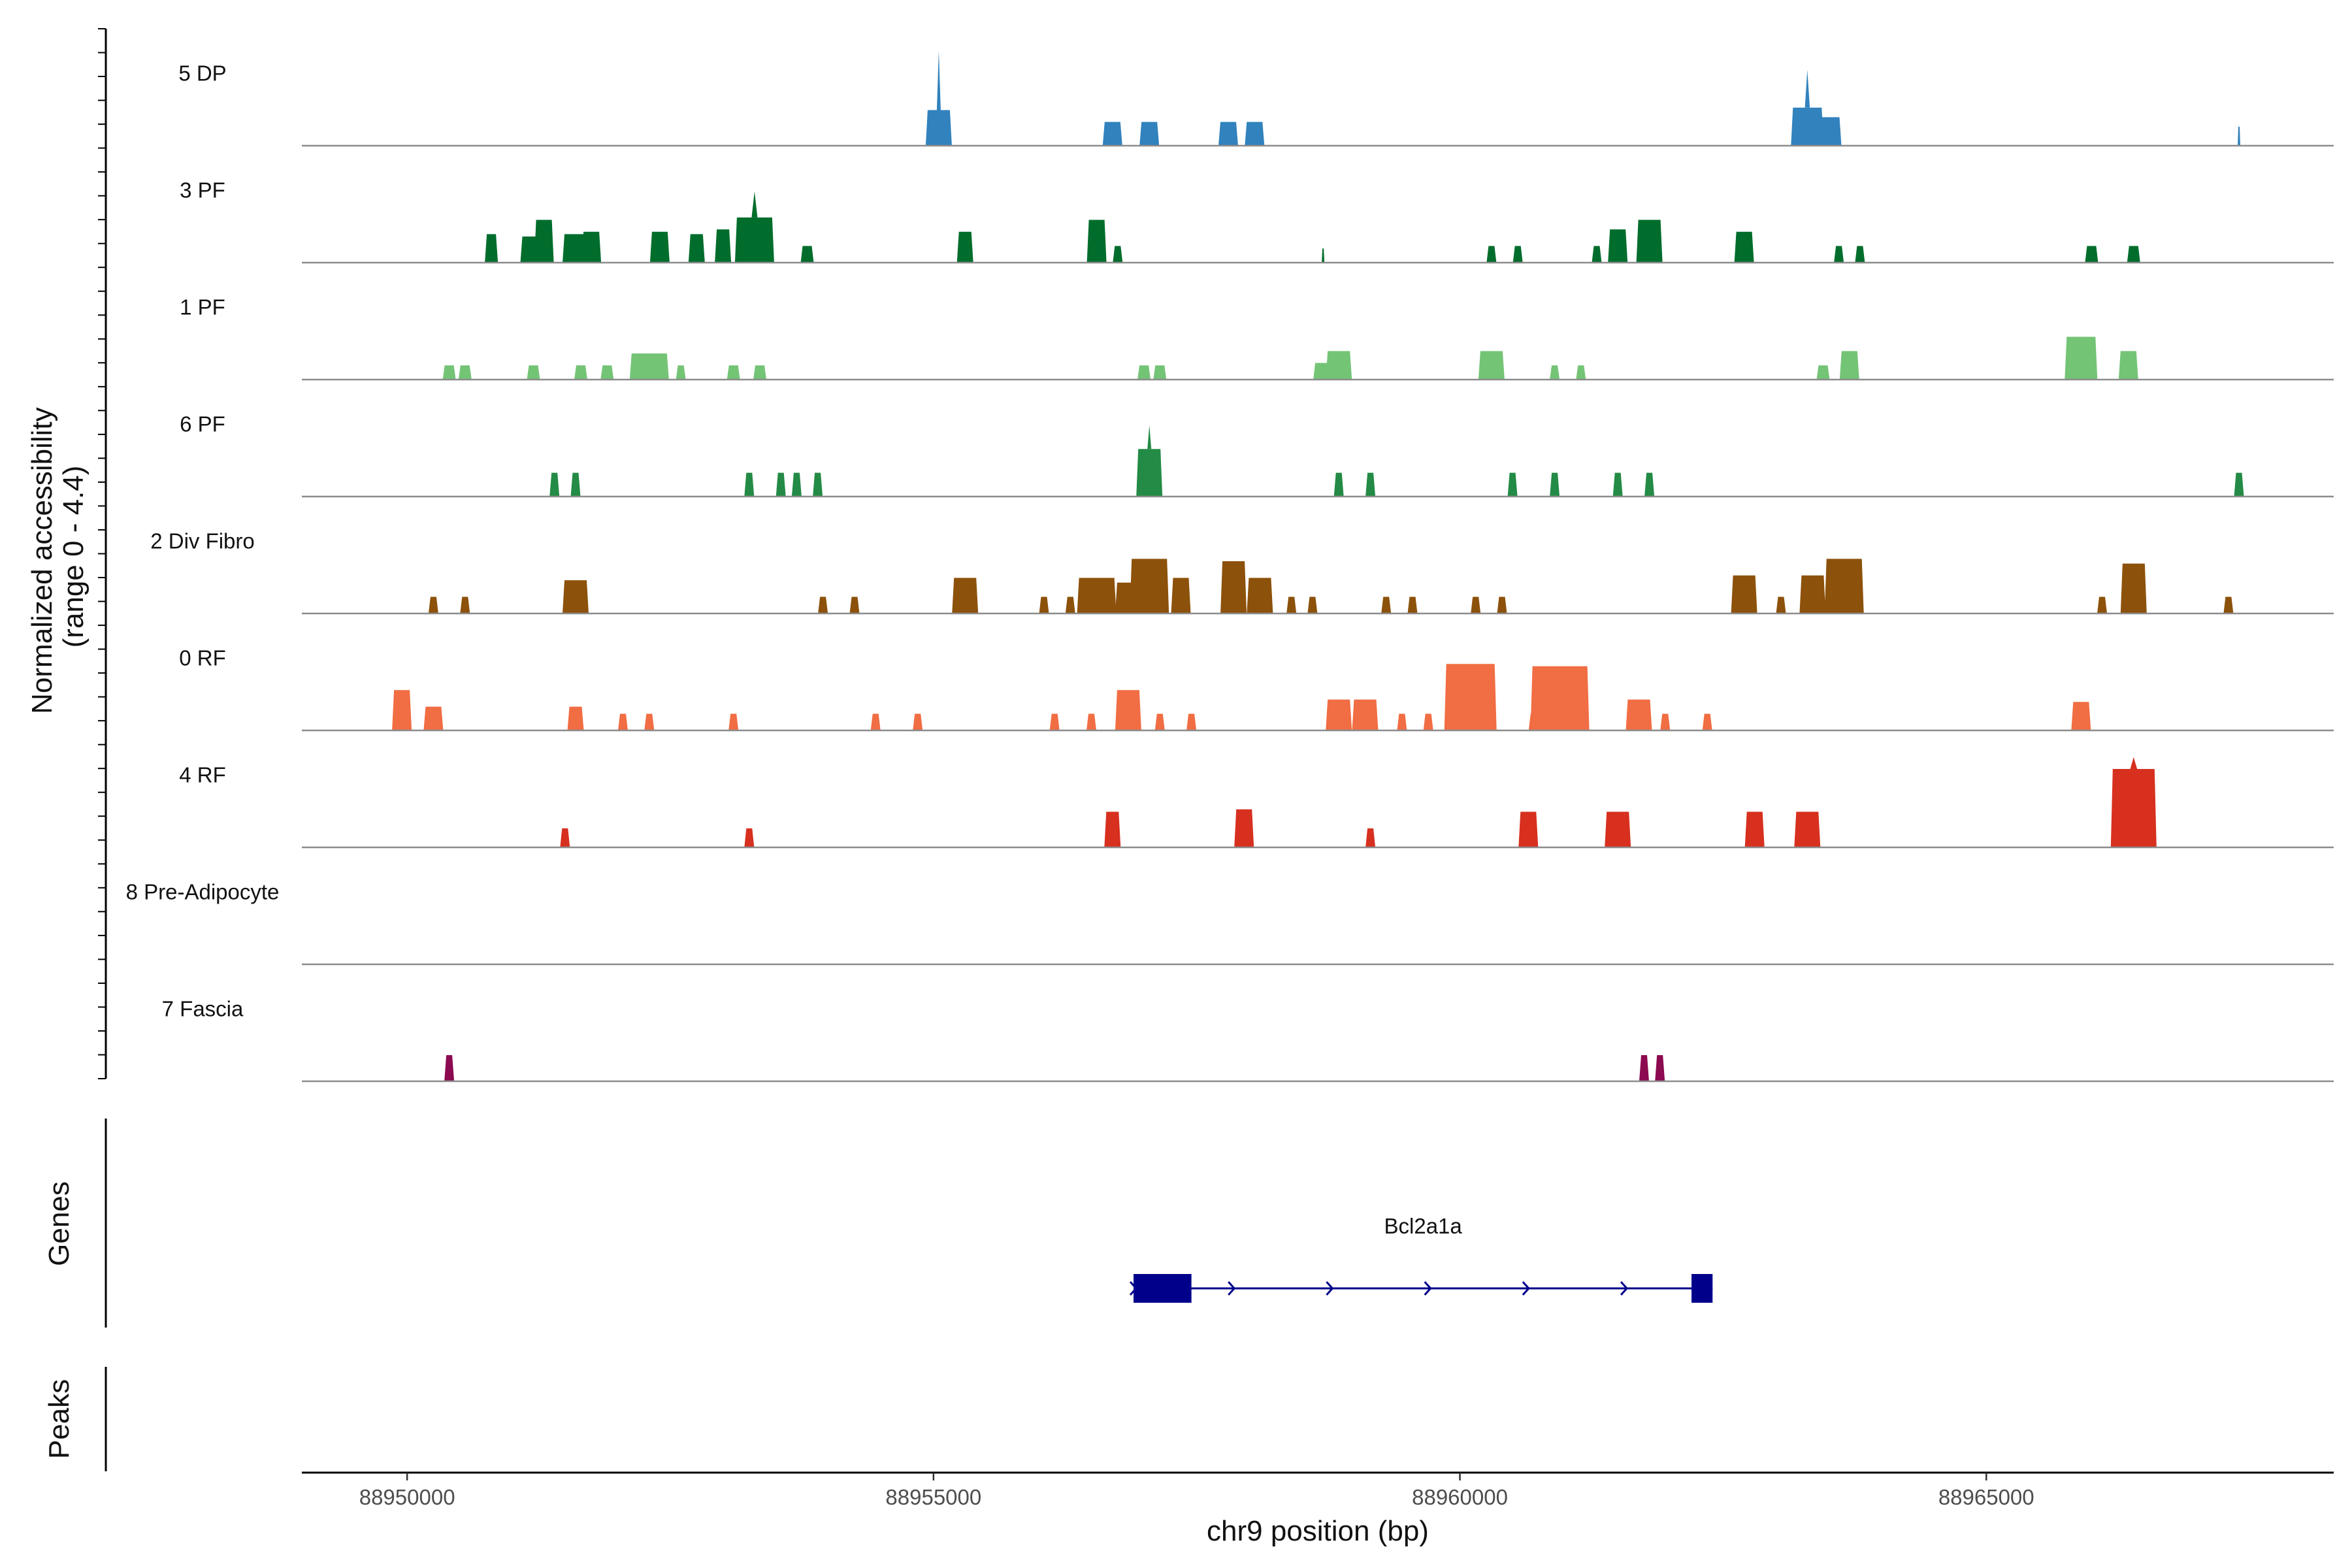 This screenshot has width=2352, height=1568. I want to click on track-label: 0 RF, so click(202, 658).